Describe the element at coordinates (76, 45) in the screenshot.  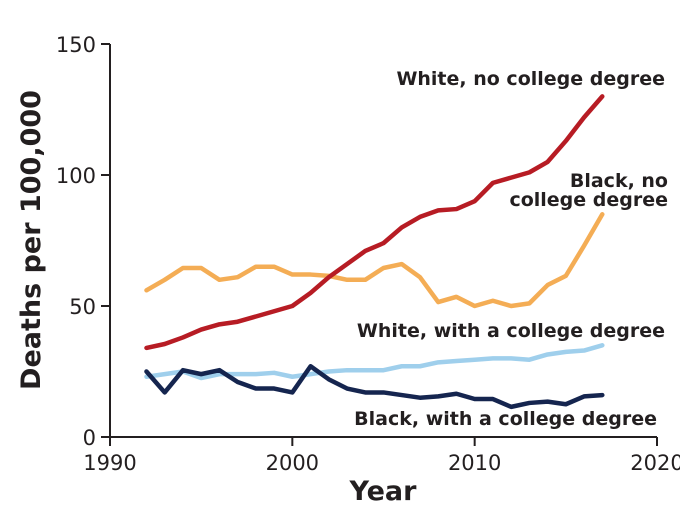
I see `y-tick-label: 150` at that location.